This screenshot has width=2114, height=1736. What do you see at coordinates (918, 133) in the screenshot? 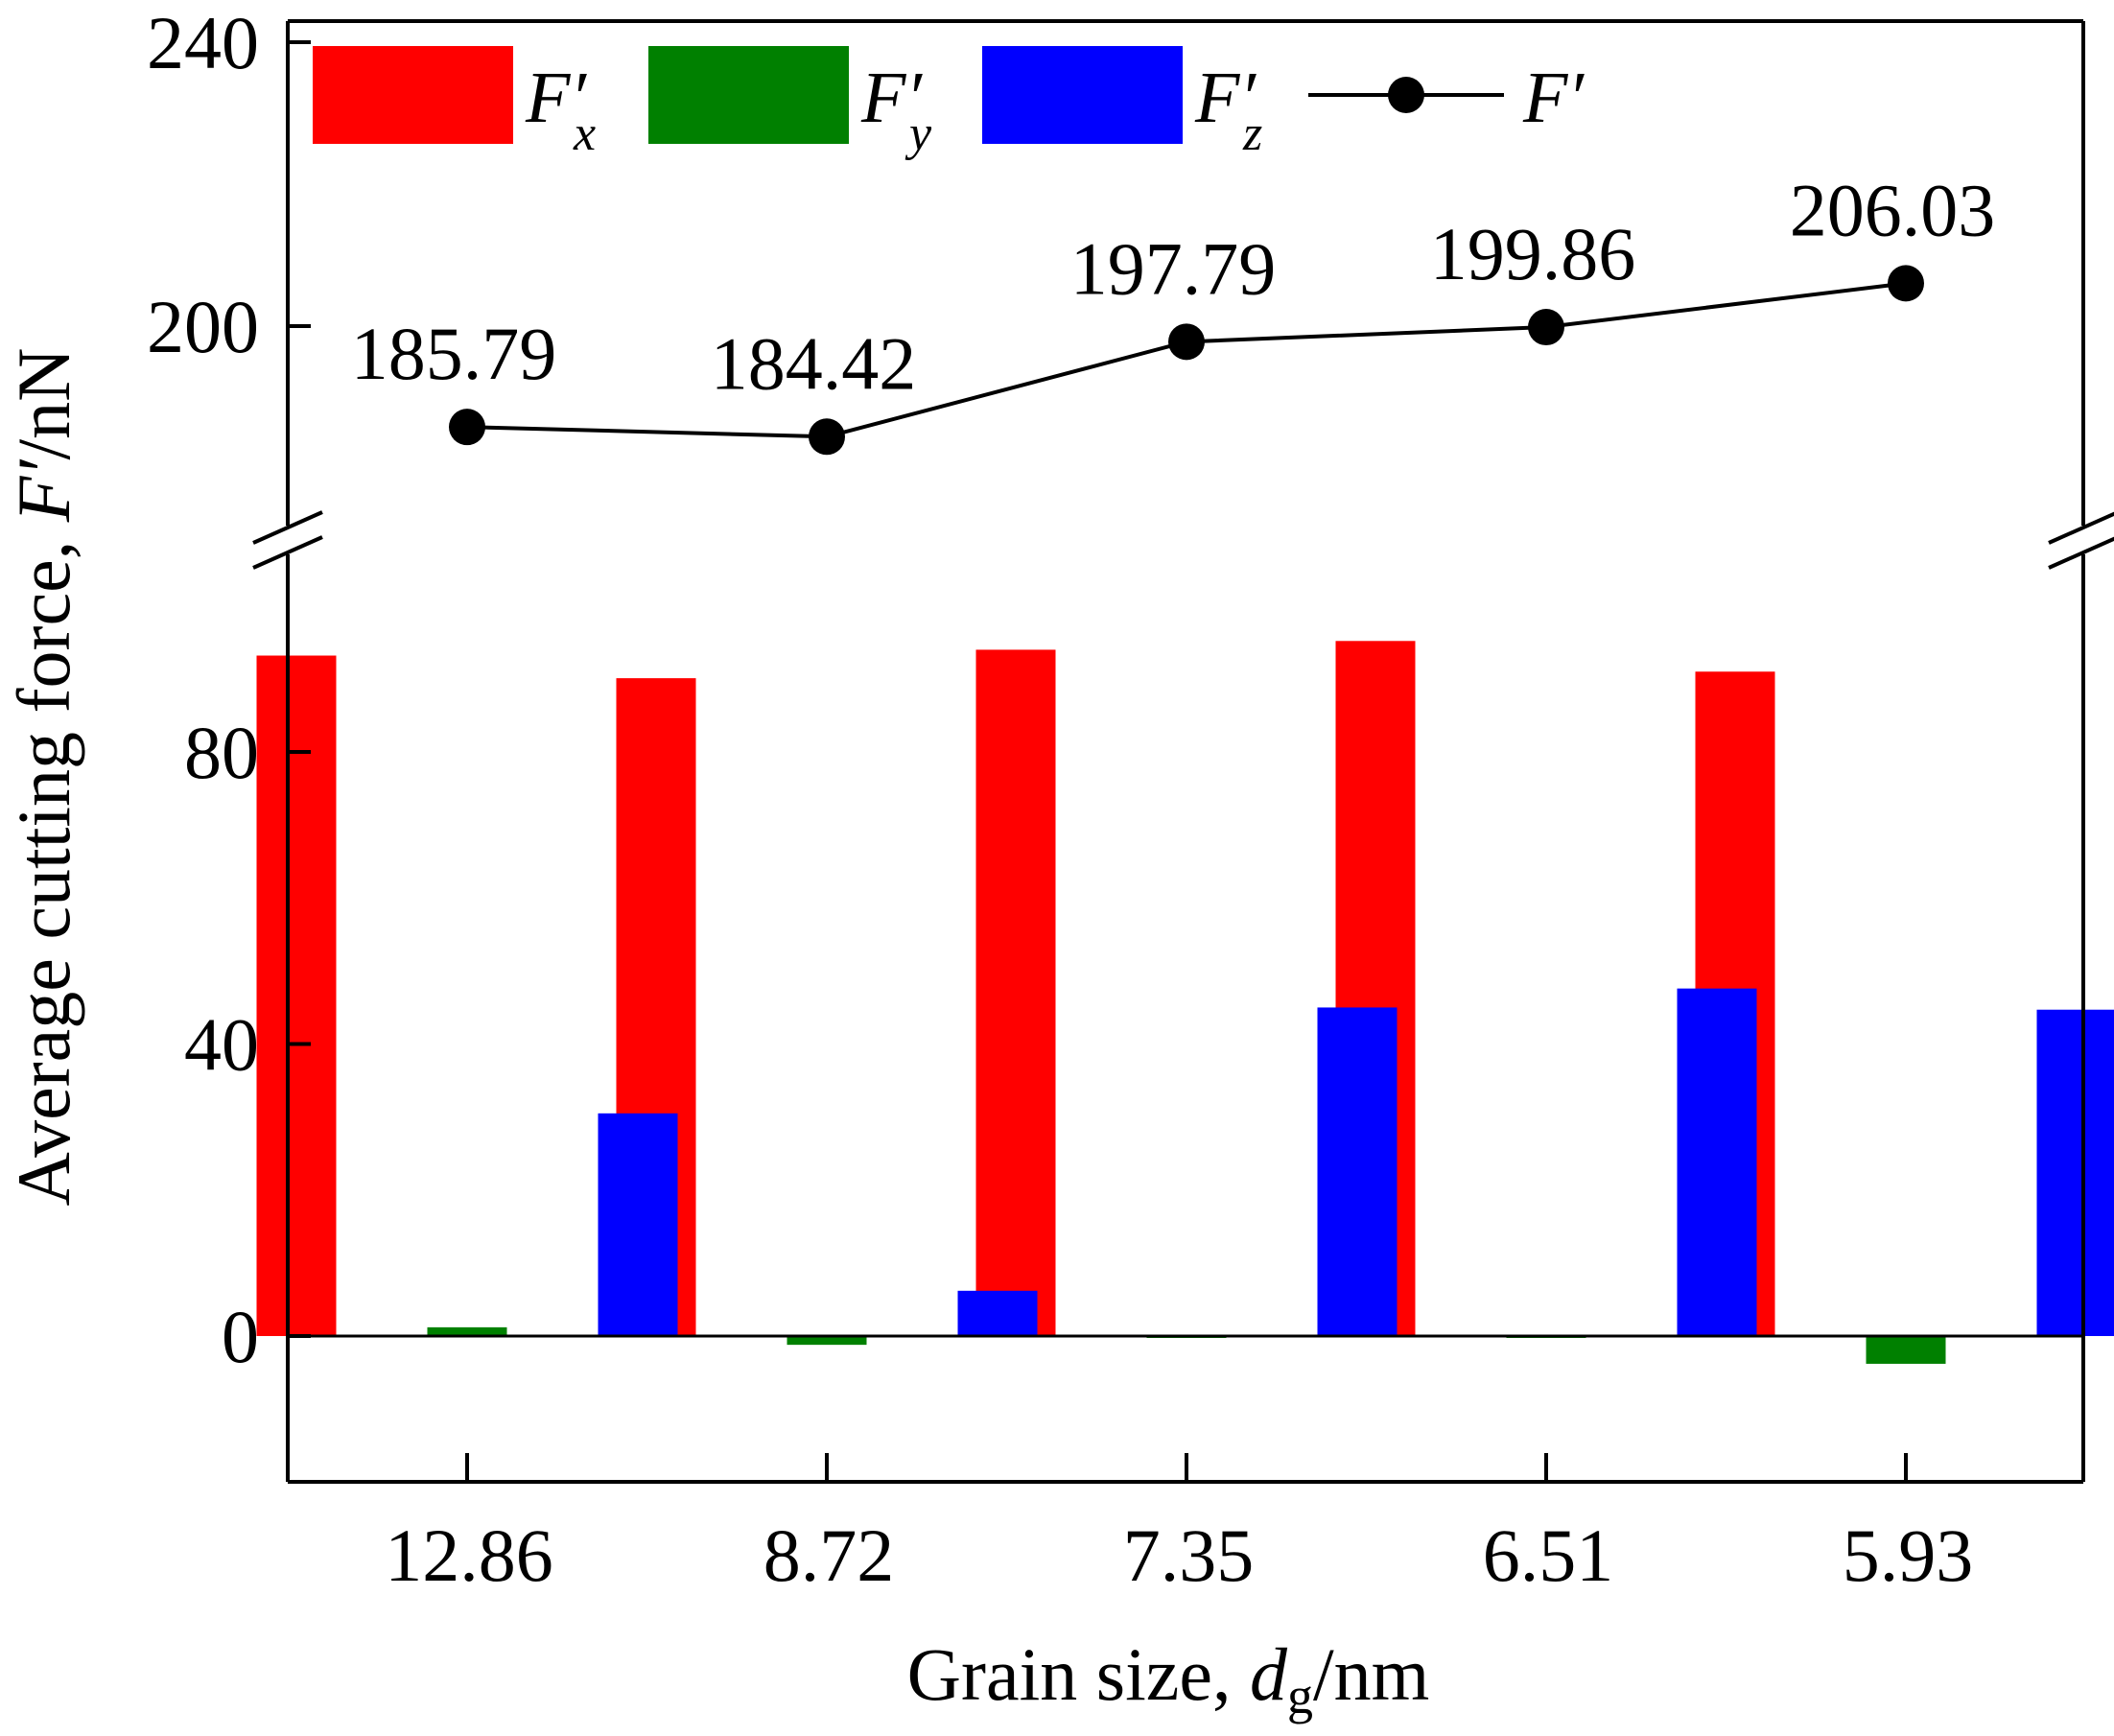
I see `legend-subscript-y: y` at bounding box center [918, 133].